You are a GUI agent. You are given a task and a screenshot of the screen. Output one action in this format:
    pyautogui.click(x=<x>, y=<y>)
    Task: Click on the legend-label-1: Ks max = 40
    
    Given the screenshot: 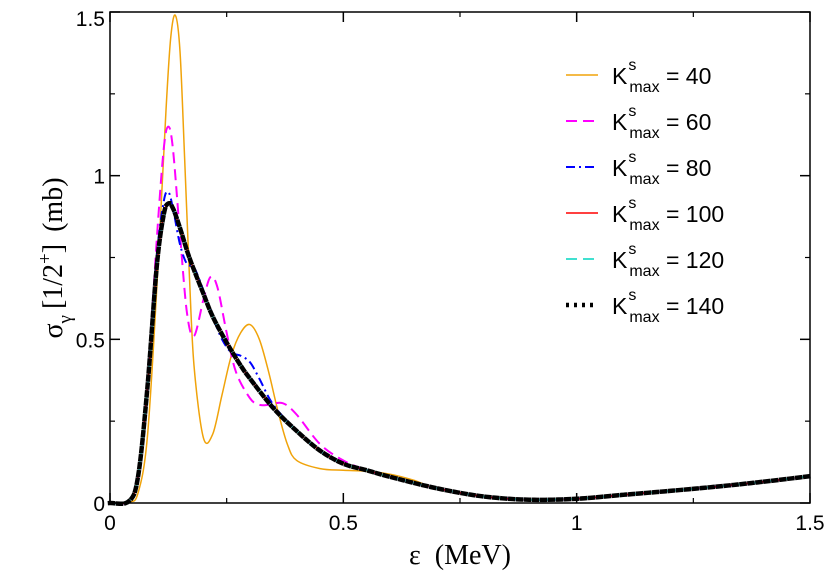 What is the action you would take?
    pyautogui.click(x=661, y=76)
    